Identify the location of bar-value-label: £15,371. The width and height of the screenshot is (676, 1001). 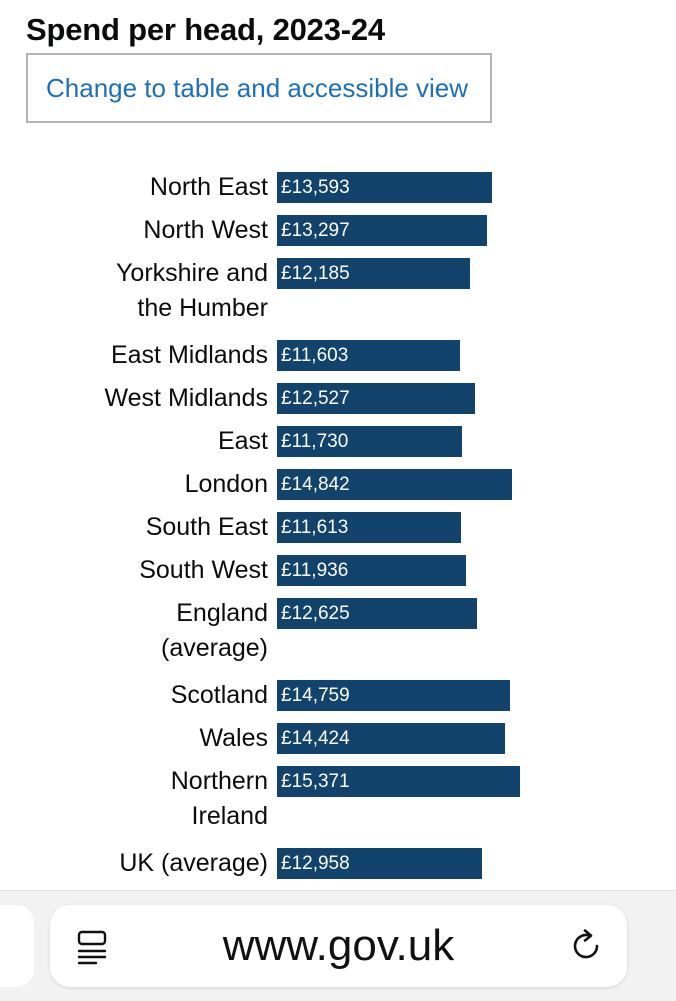
(315, 781).